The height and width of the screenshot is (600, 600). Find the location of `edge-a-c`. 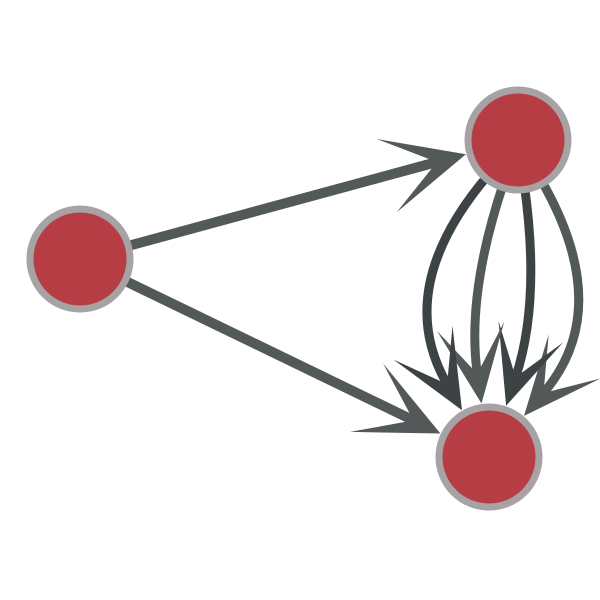

edge-a-c is located at coordinates (281, 355).